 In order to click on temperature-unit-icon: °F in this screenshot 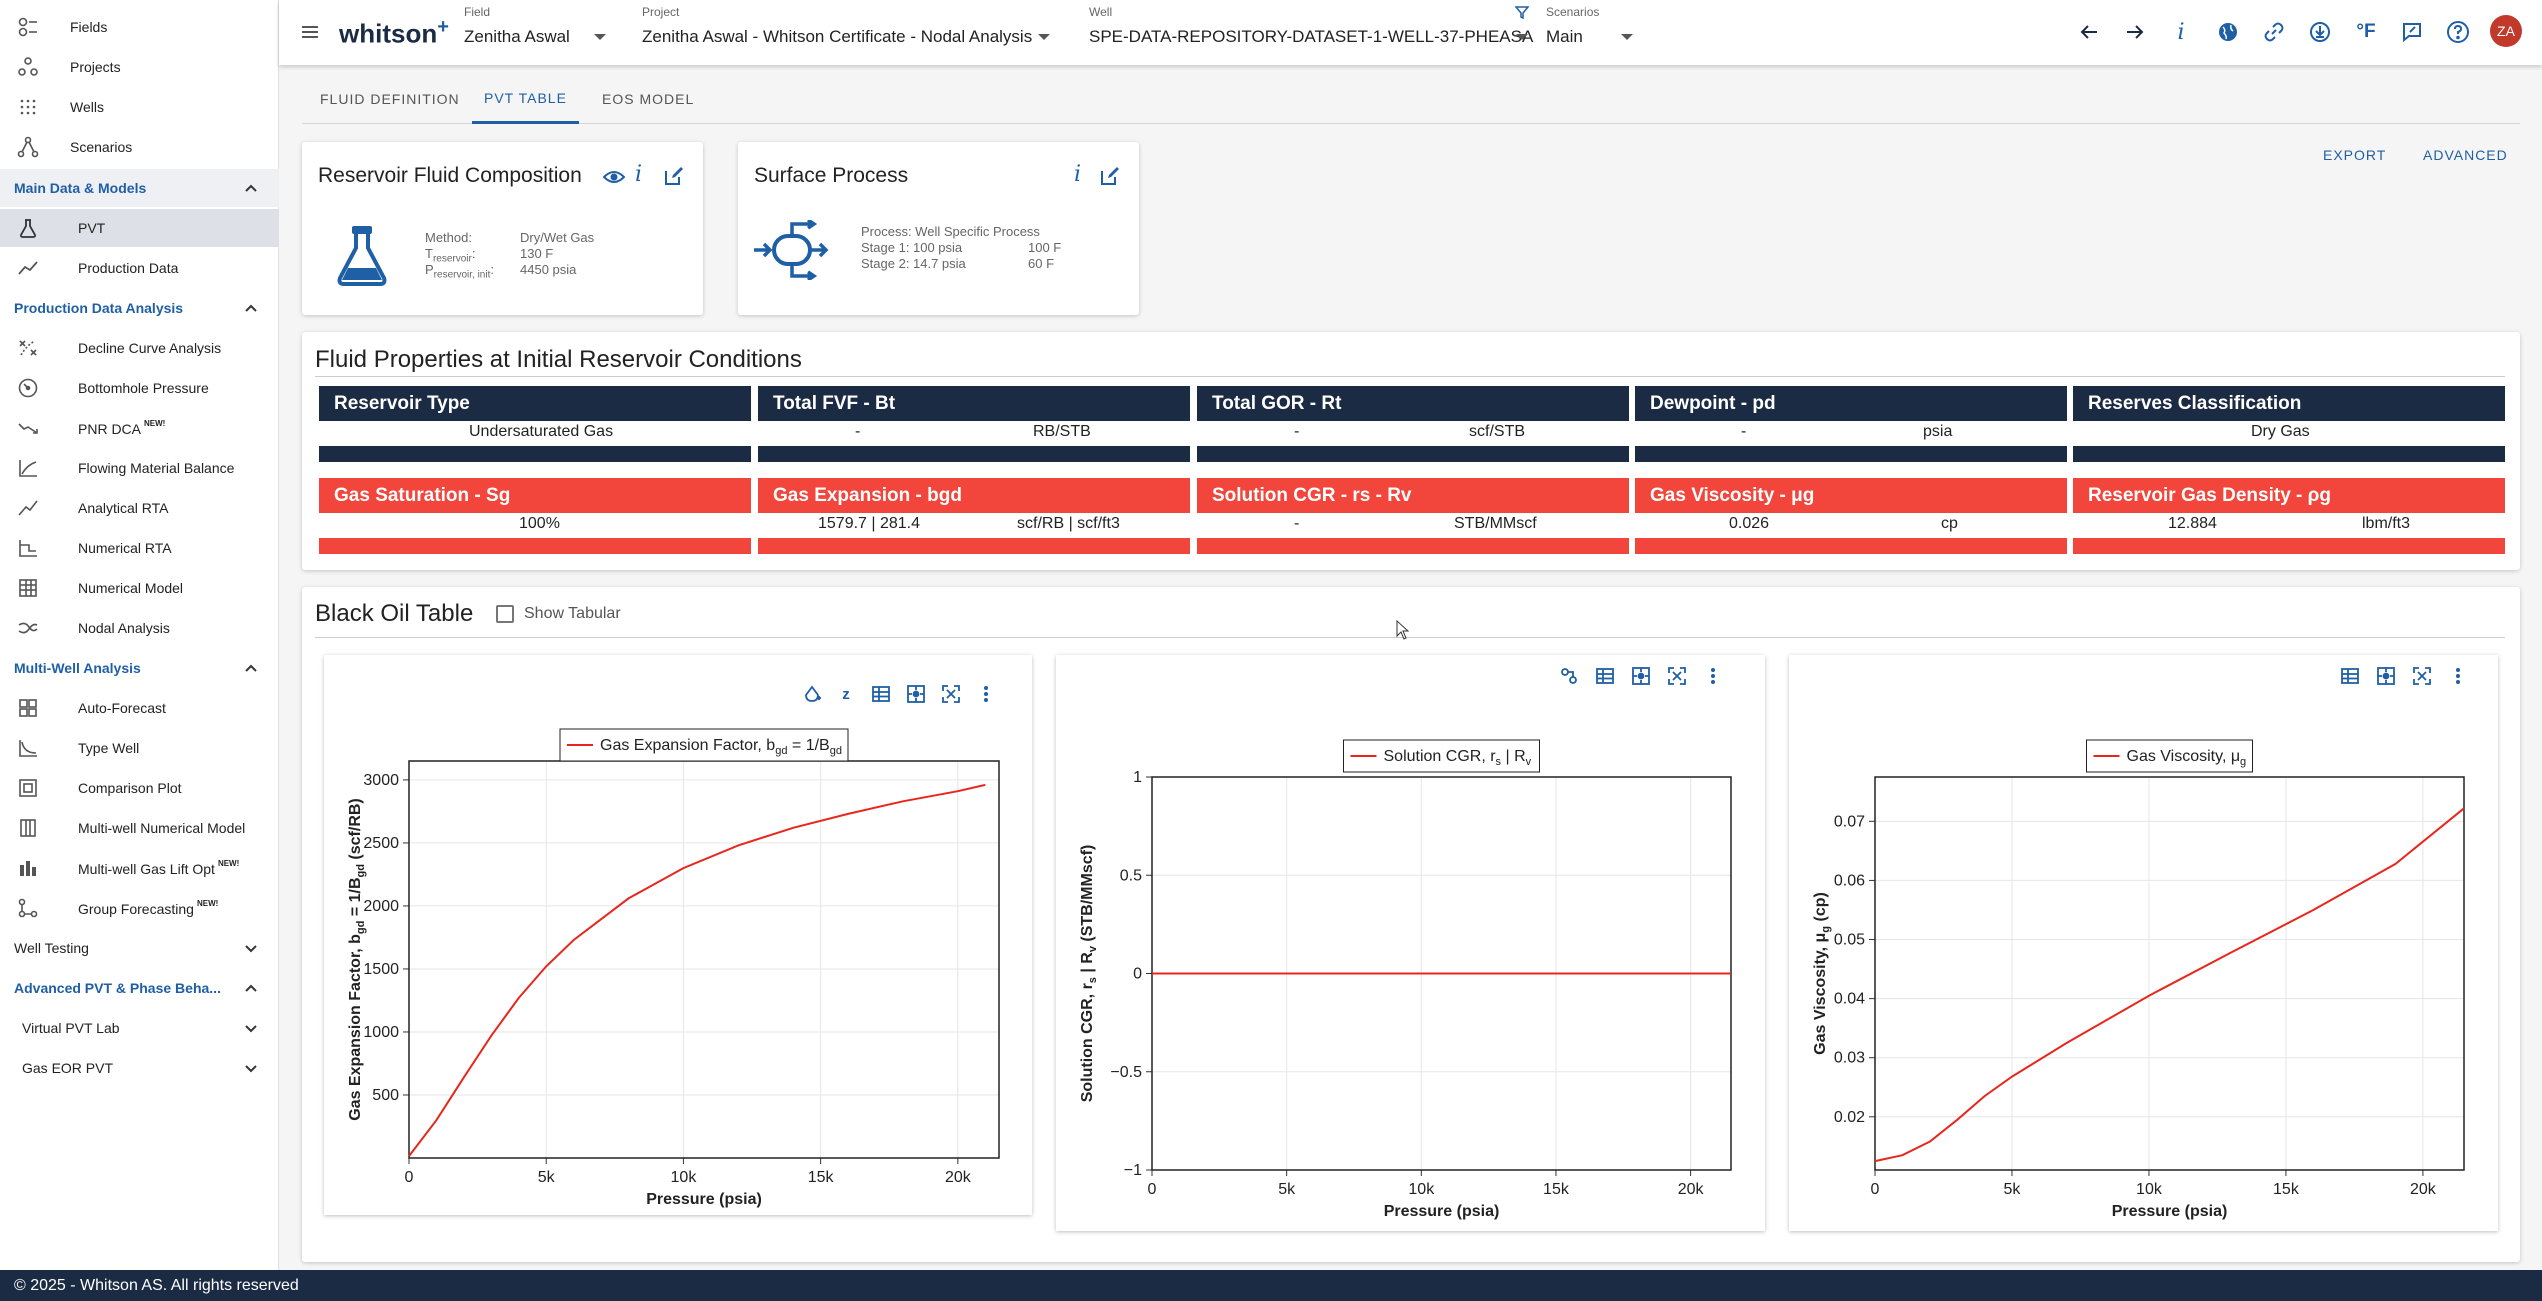, I will do `click(2366, 31)`.